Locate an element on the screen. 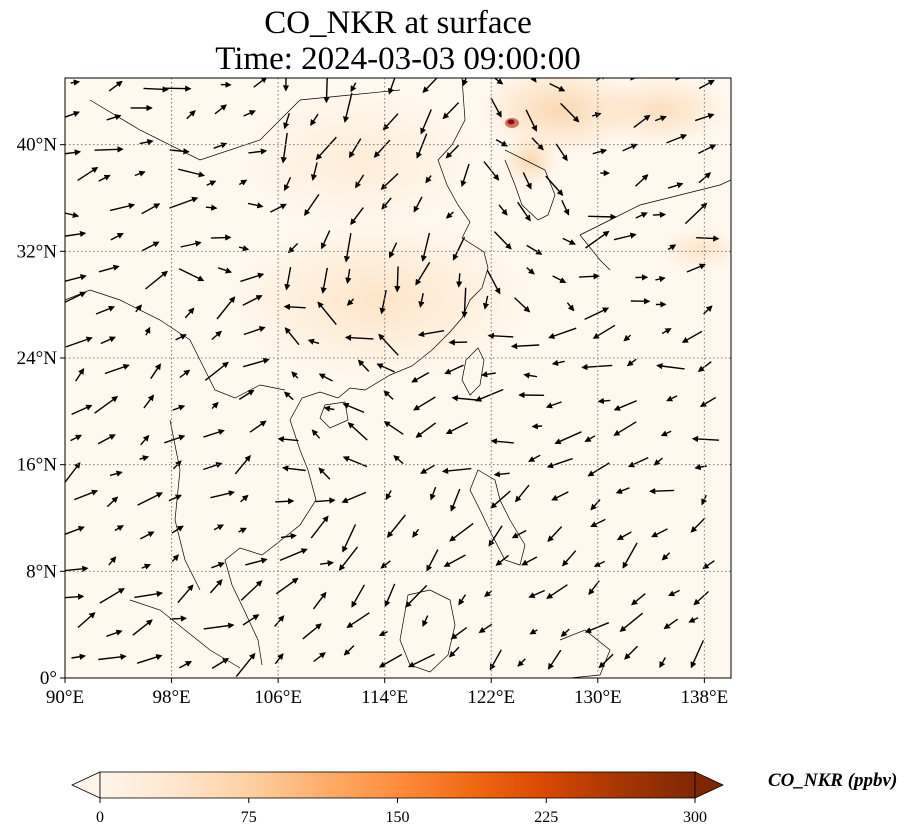  lon-tick-label: 130°E is located at coordinates (598, 697).